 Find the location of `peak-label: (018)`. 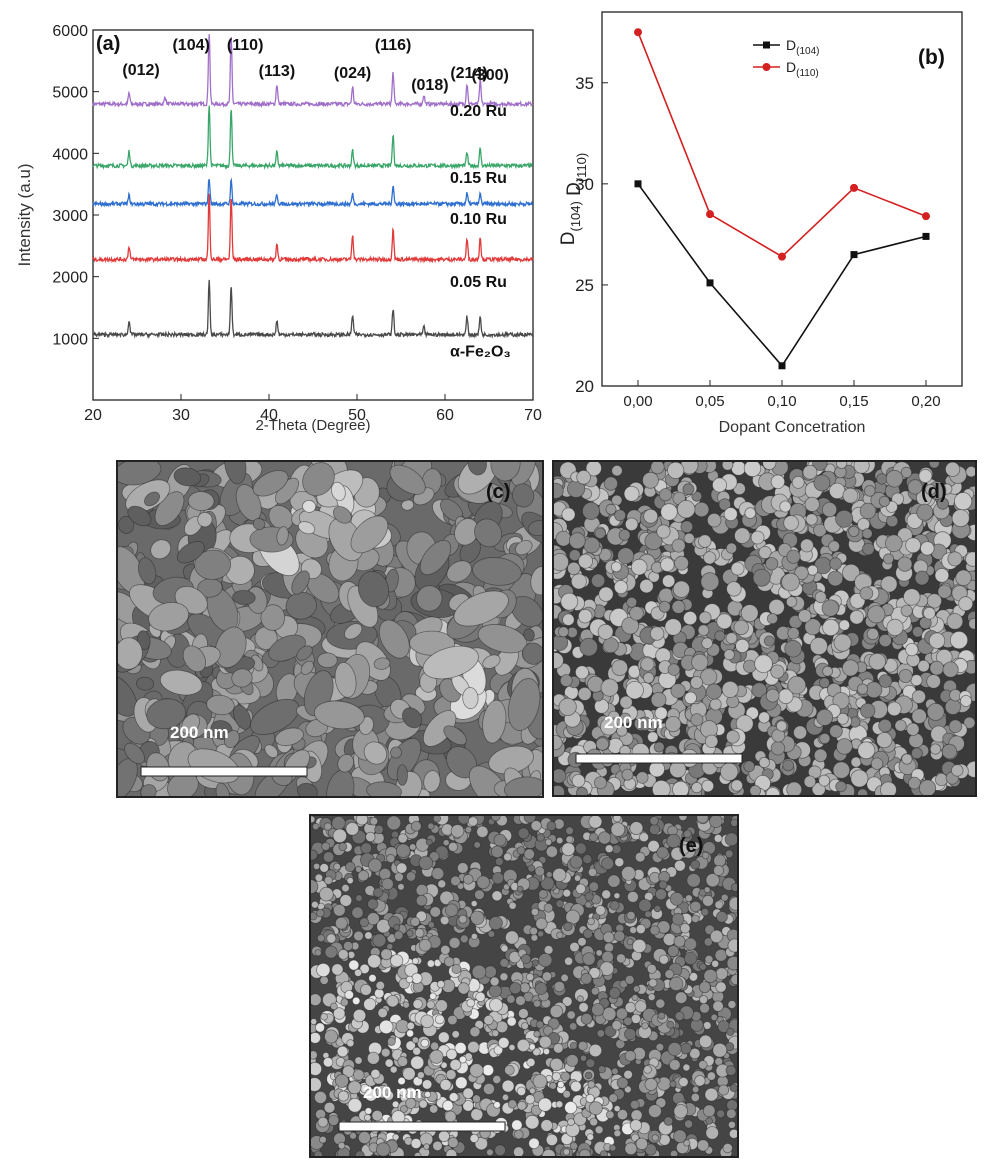

peak-label: (018) is located at coordinates (429, 85).